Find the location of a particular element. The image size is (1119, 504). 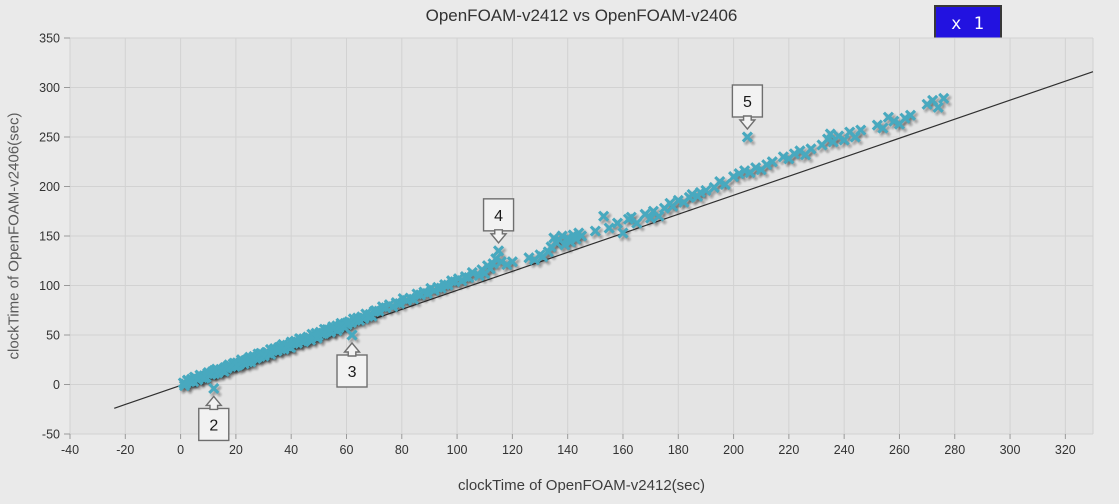

x-tick-label: -20 is located at coordinates (125, 450).